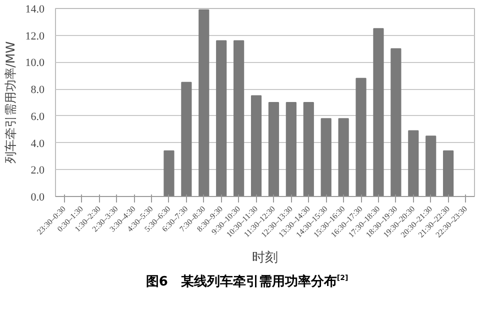 The width and height of the screenshot is (484, 331). What do you see at coordinates (35, 63) in the screenshot?
I see `y-tick-label: 10.0` at bounding box center [35, 63].